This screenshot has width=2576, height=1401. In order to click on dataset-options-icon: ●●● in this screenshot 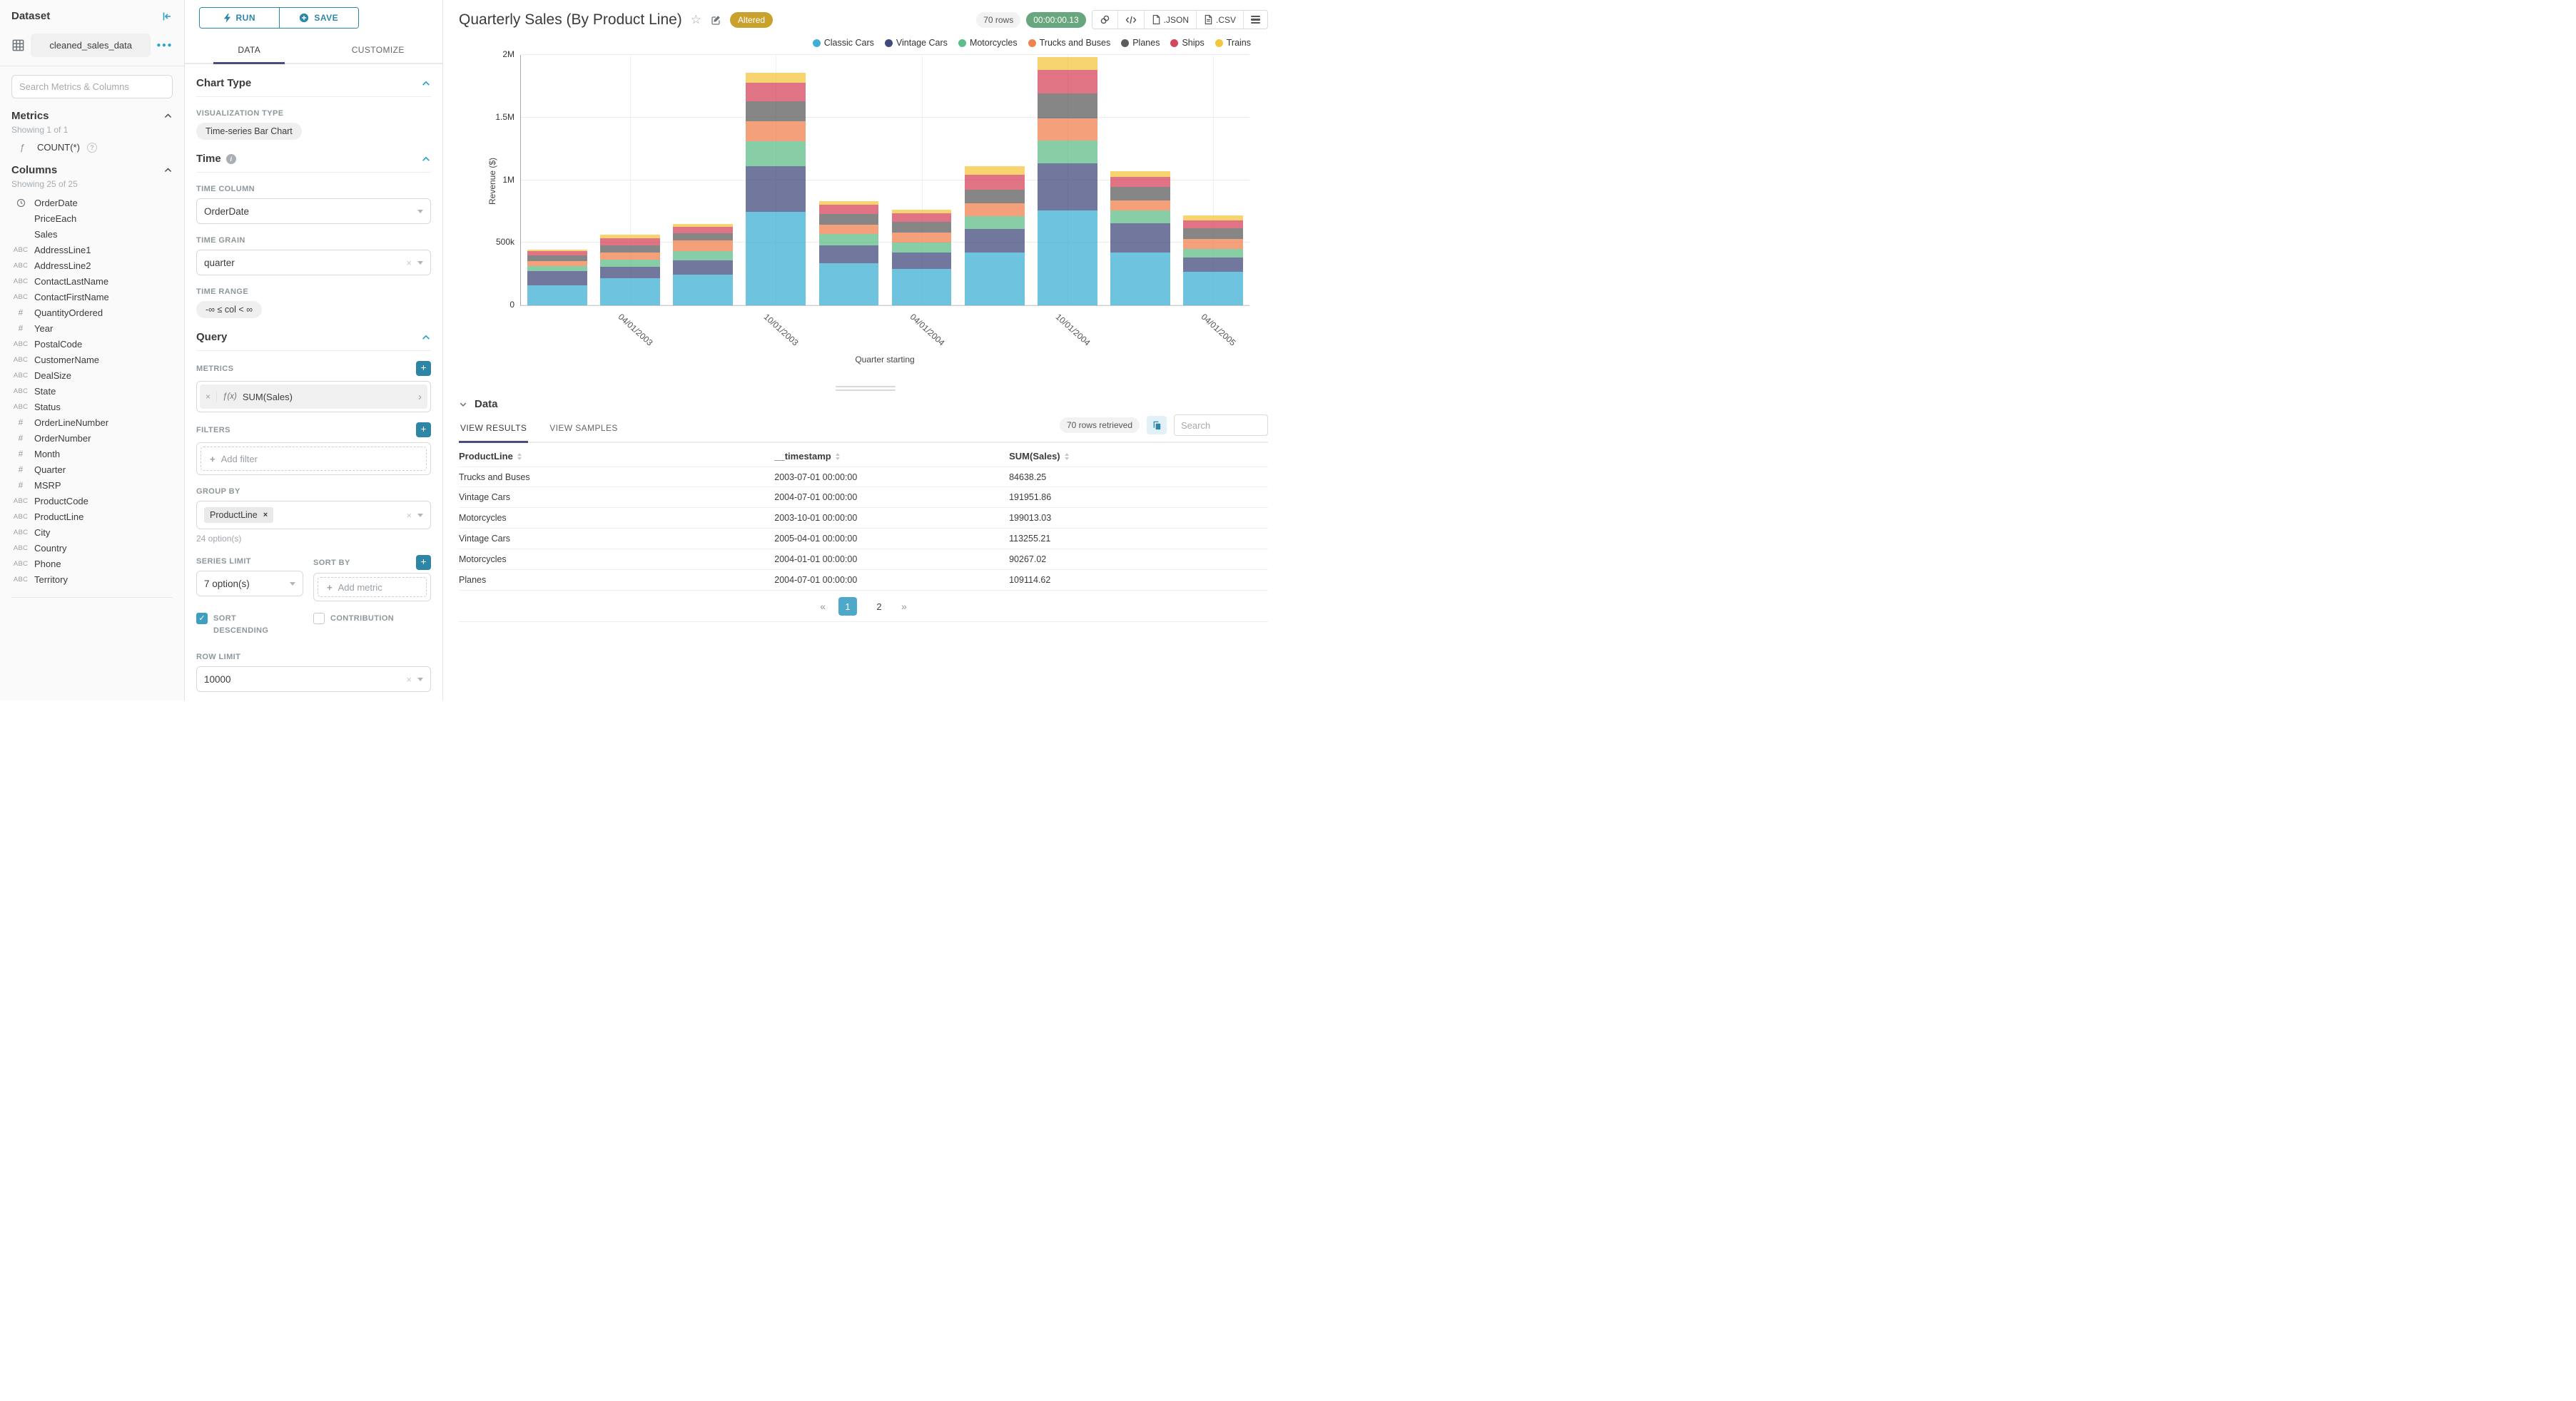, I will do `click(164, 45)`.